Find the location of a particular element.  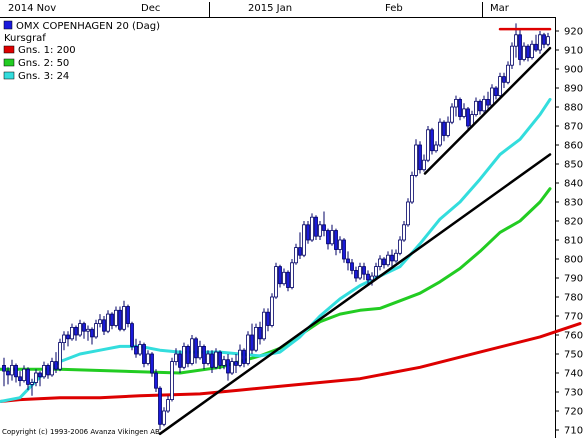

legend-label-ma24: Gns. 3: 24 is located at coordinates (43, 76).